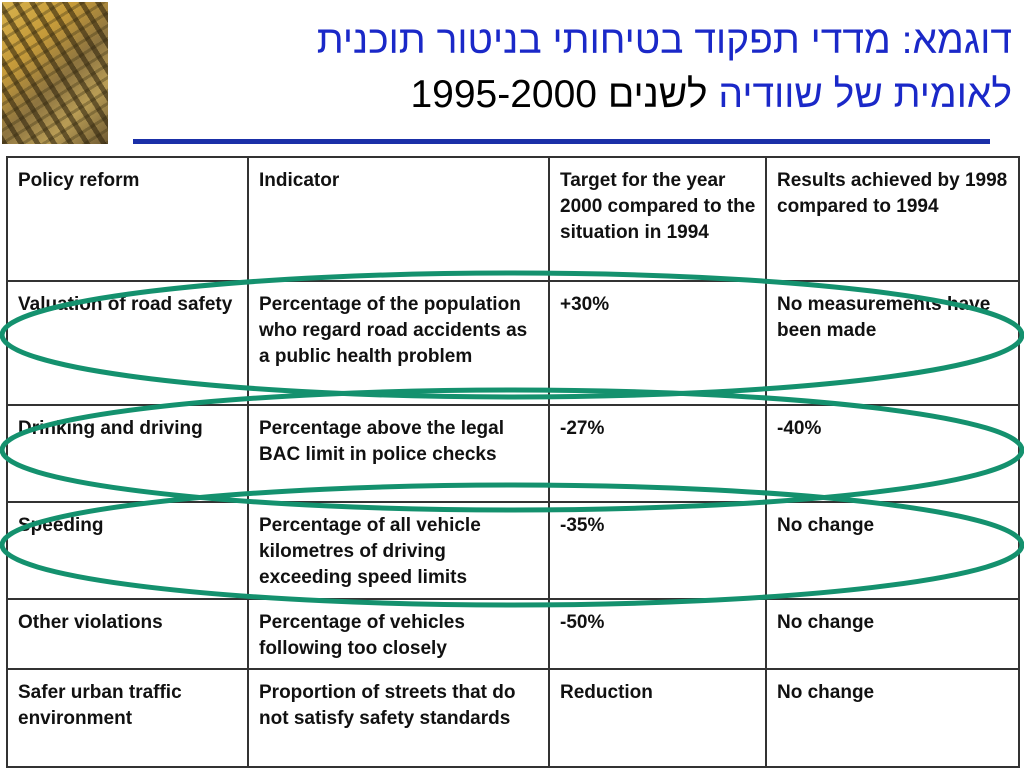 The image size is (1024, 768). I want to click on table-cell: Reduction, so click(657, 718).